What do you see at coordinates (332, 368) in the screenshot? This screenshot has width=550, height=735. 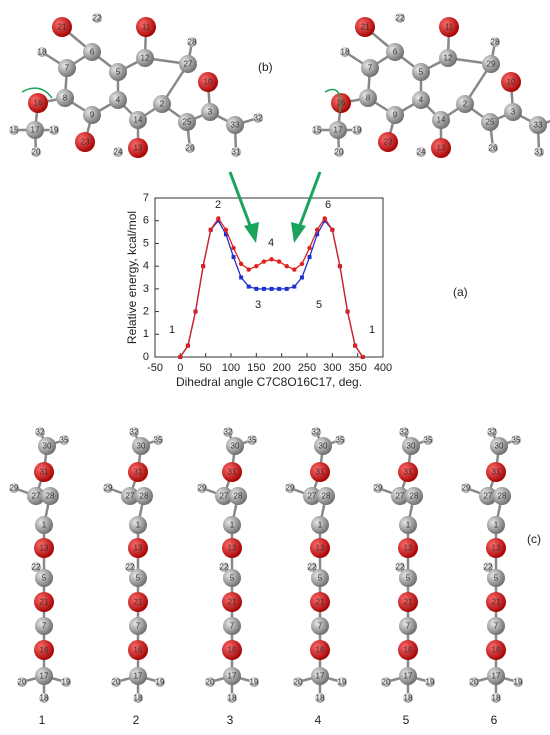 I see `x-tick-label: 300` at bounding box center [332, 368].